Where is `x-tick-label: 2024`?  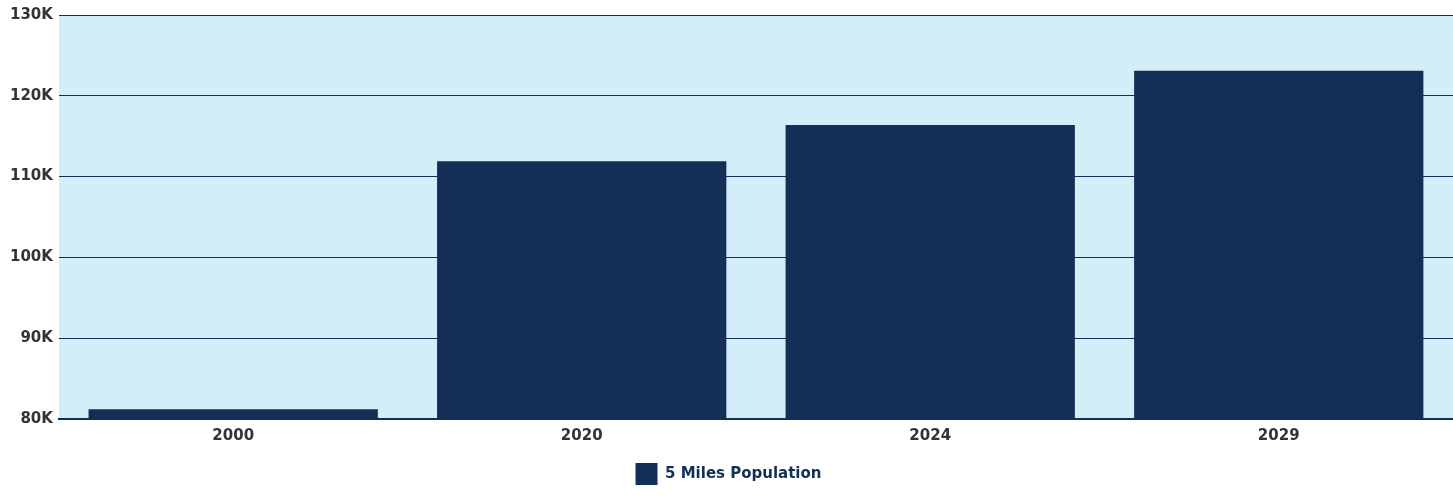 x-tick-label: 2024 is located at coordinates (930, 434).